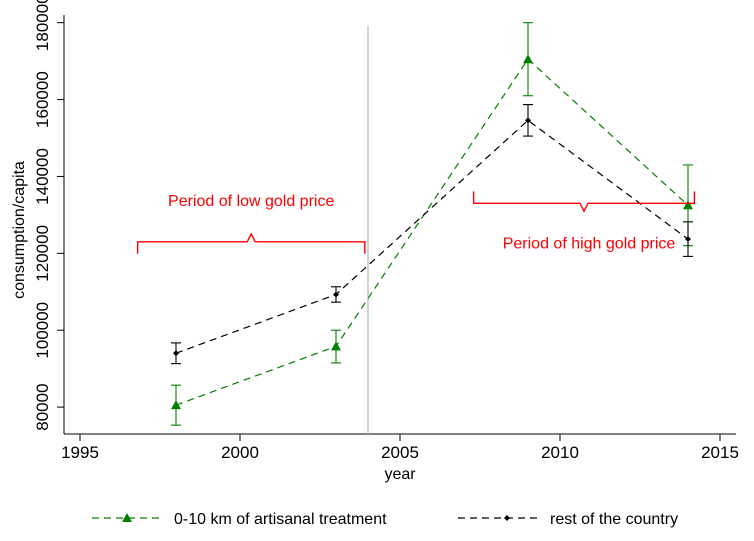 This screenshot has width=754, height=541. I want to click on x-tick-label: 2005, so click(400, 452).